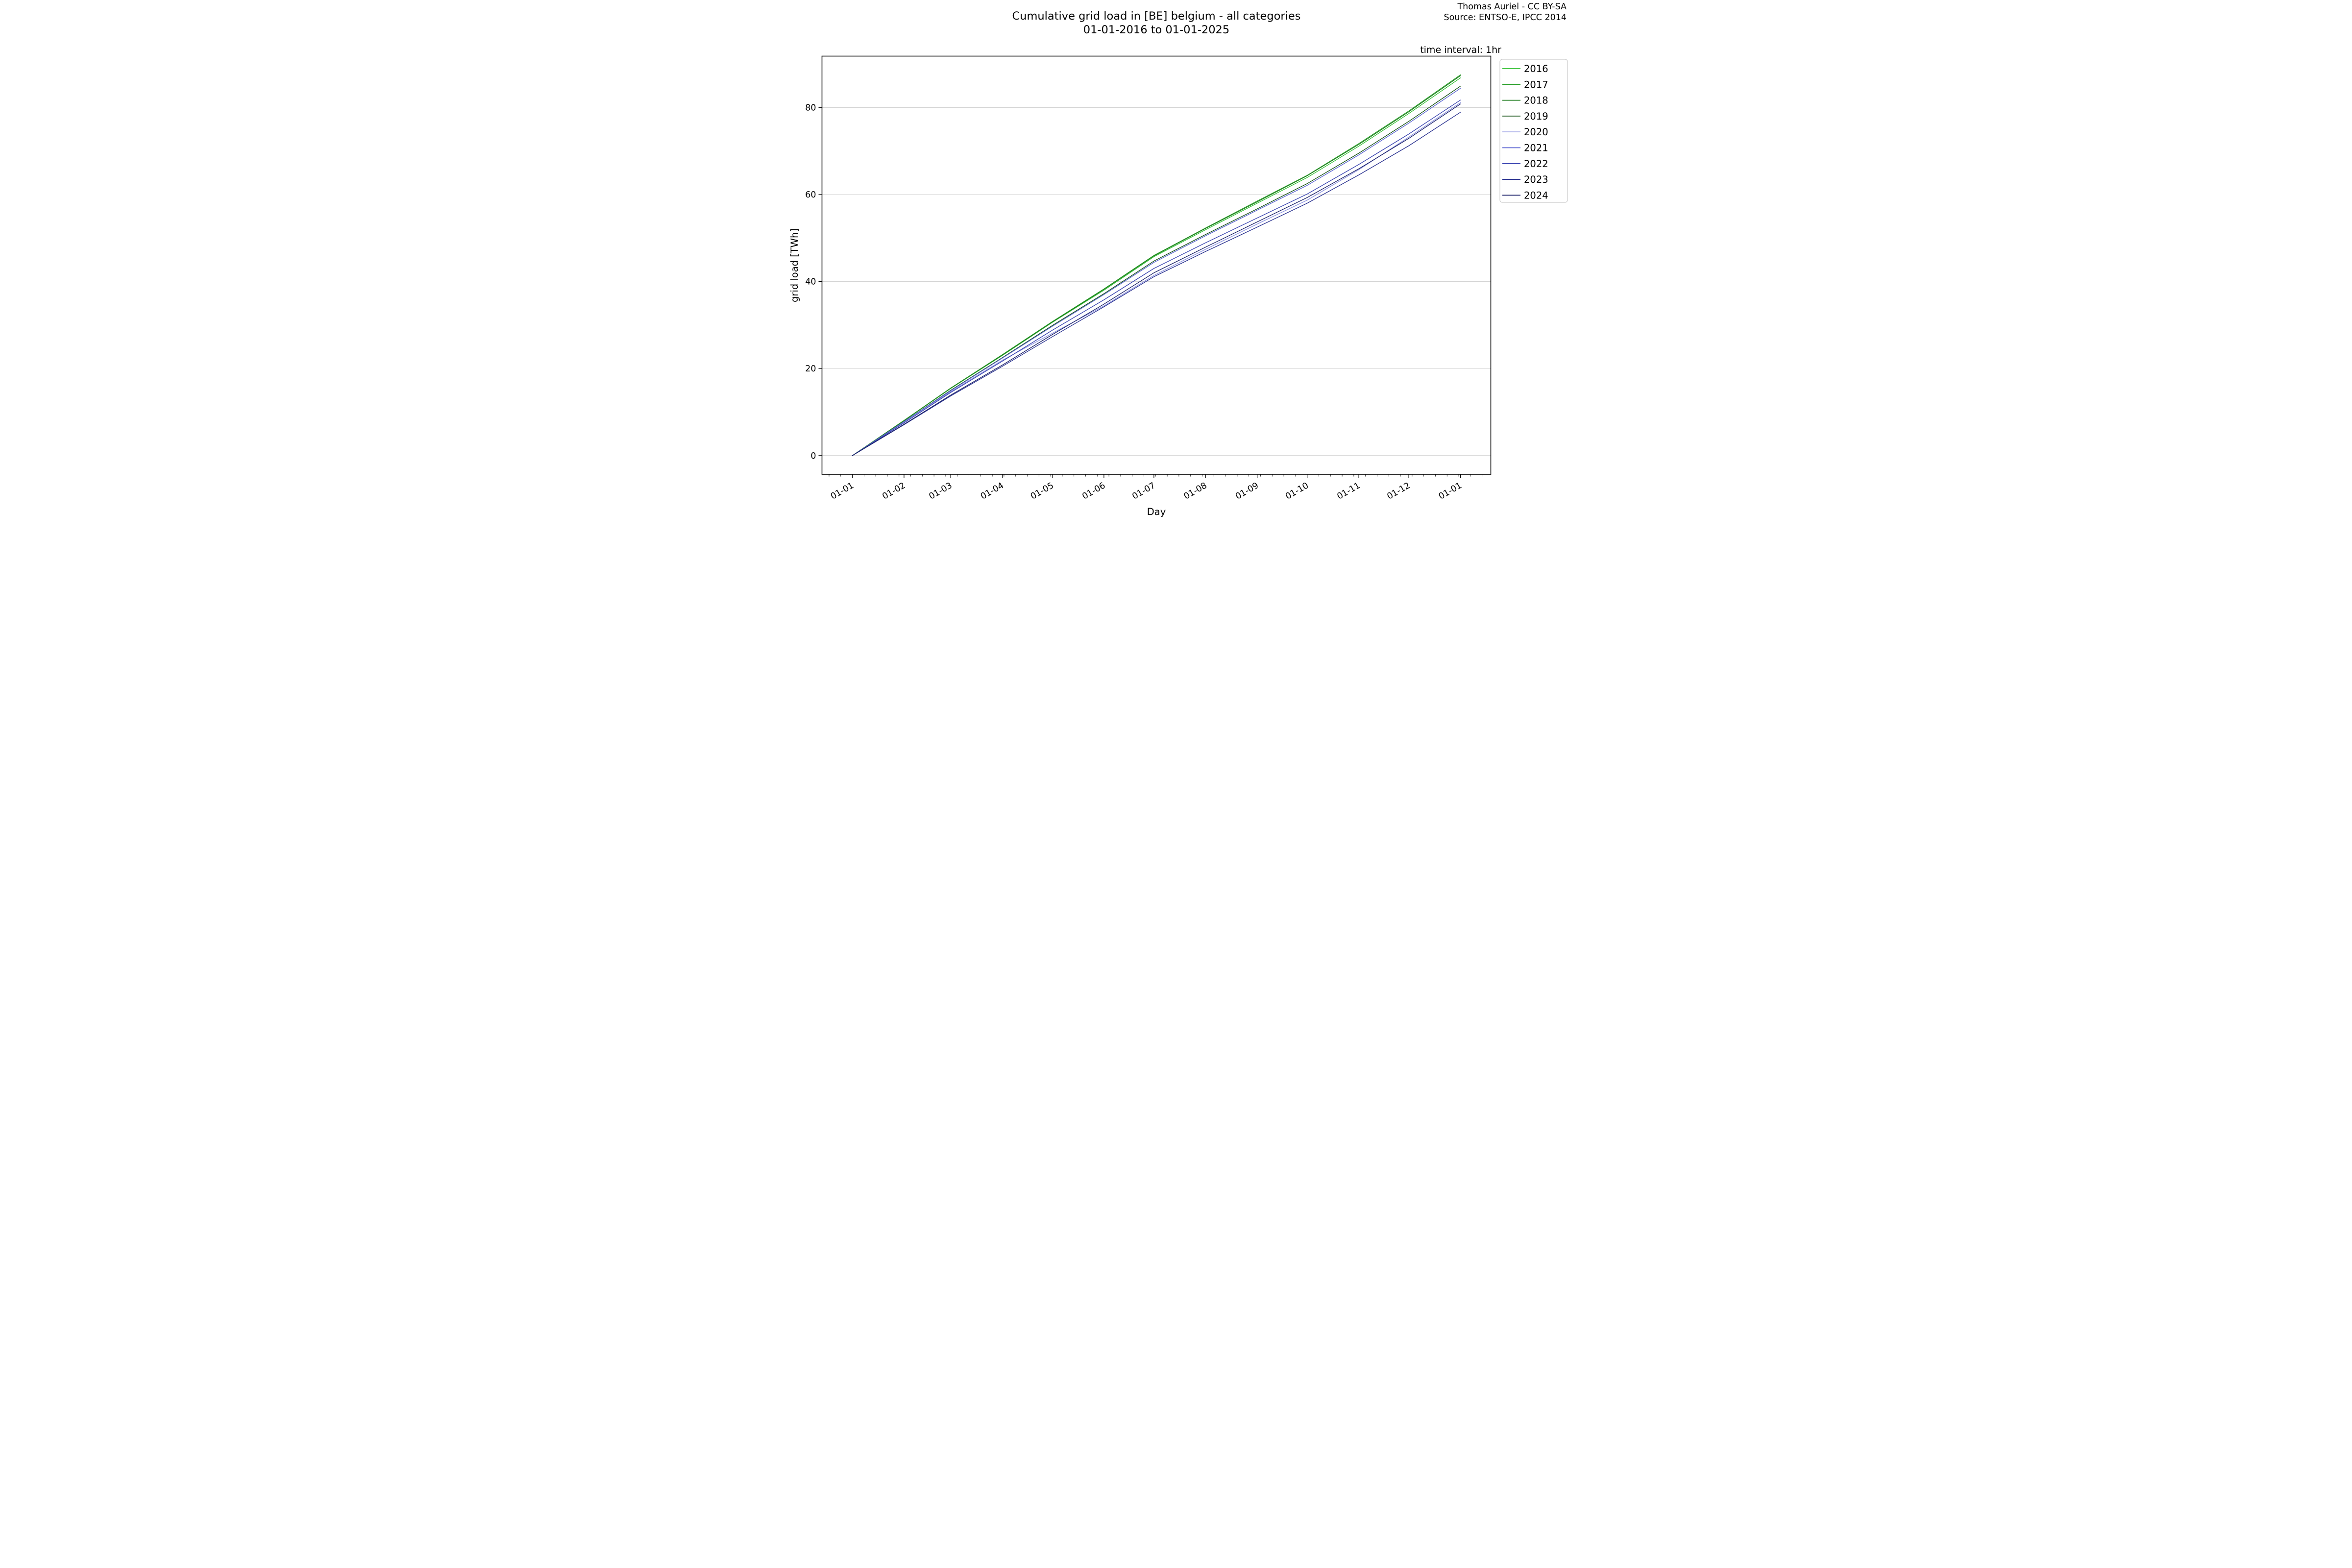 This screenshot has height=1568, width=2352. Describe the element at coordinates (1536, 116) in the screenshot. I see `legend-label-2019: 2019` at that location.